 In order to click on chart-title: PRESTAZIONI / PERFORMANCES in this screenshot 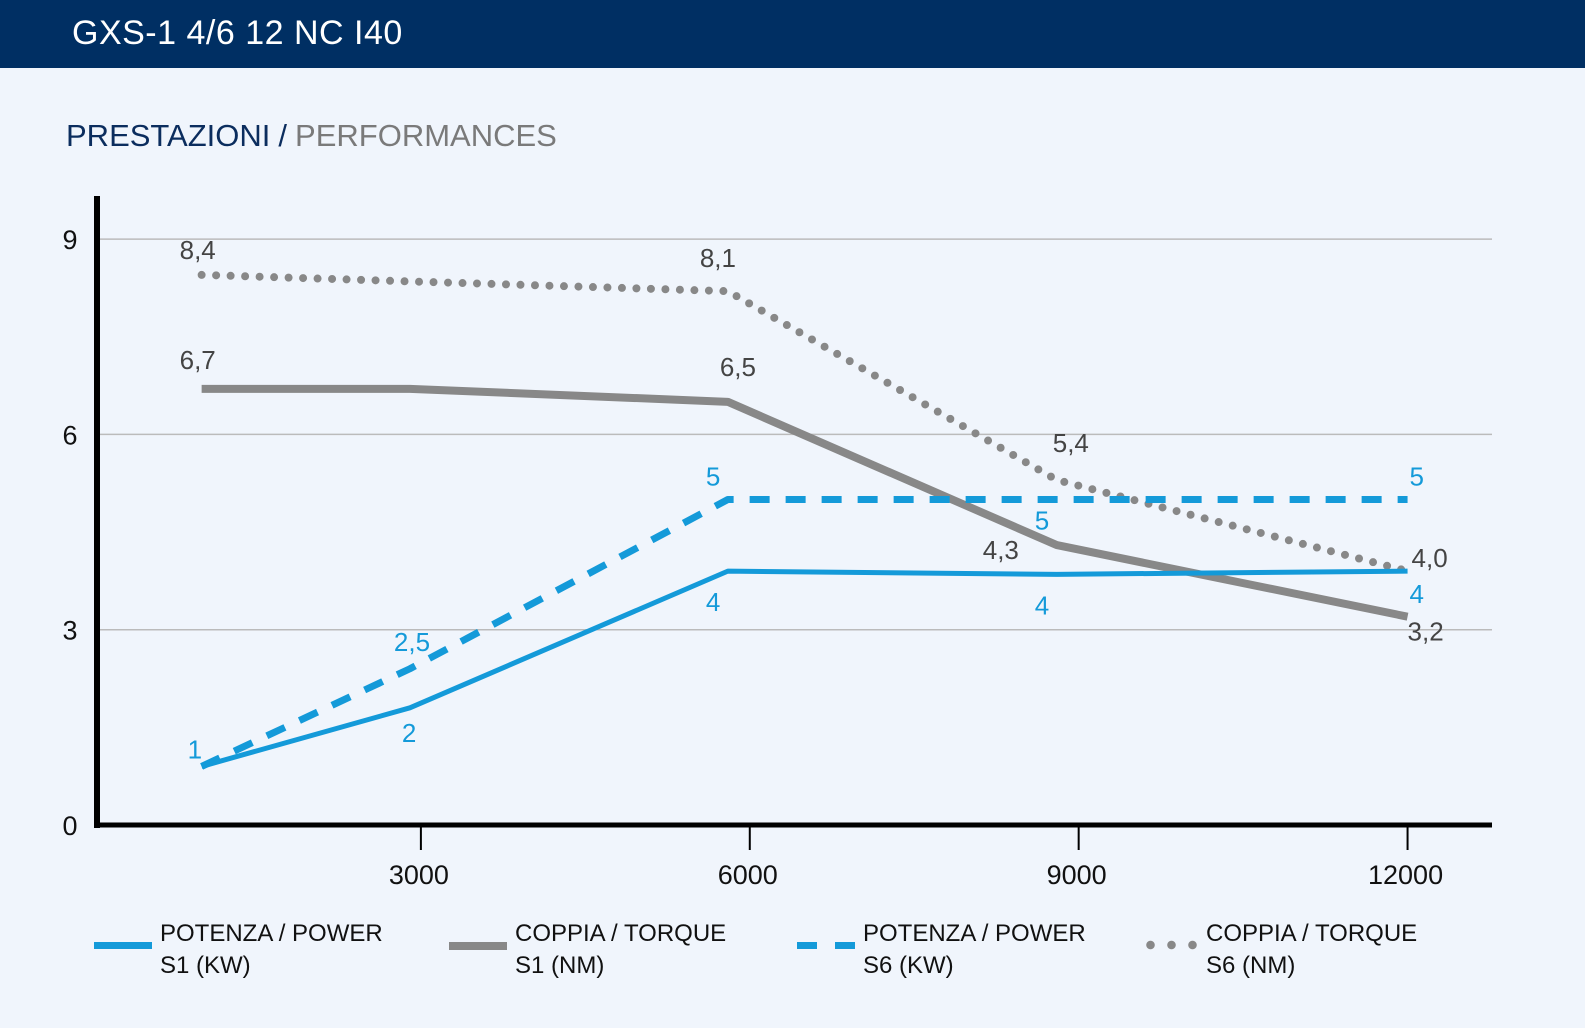, I will do `click(311, 136)`.